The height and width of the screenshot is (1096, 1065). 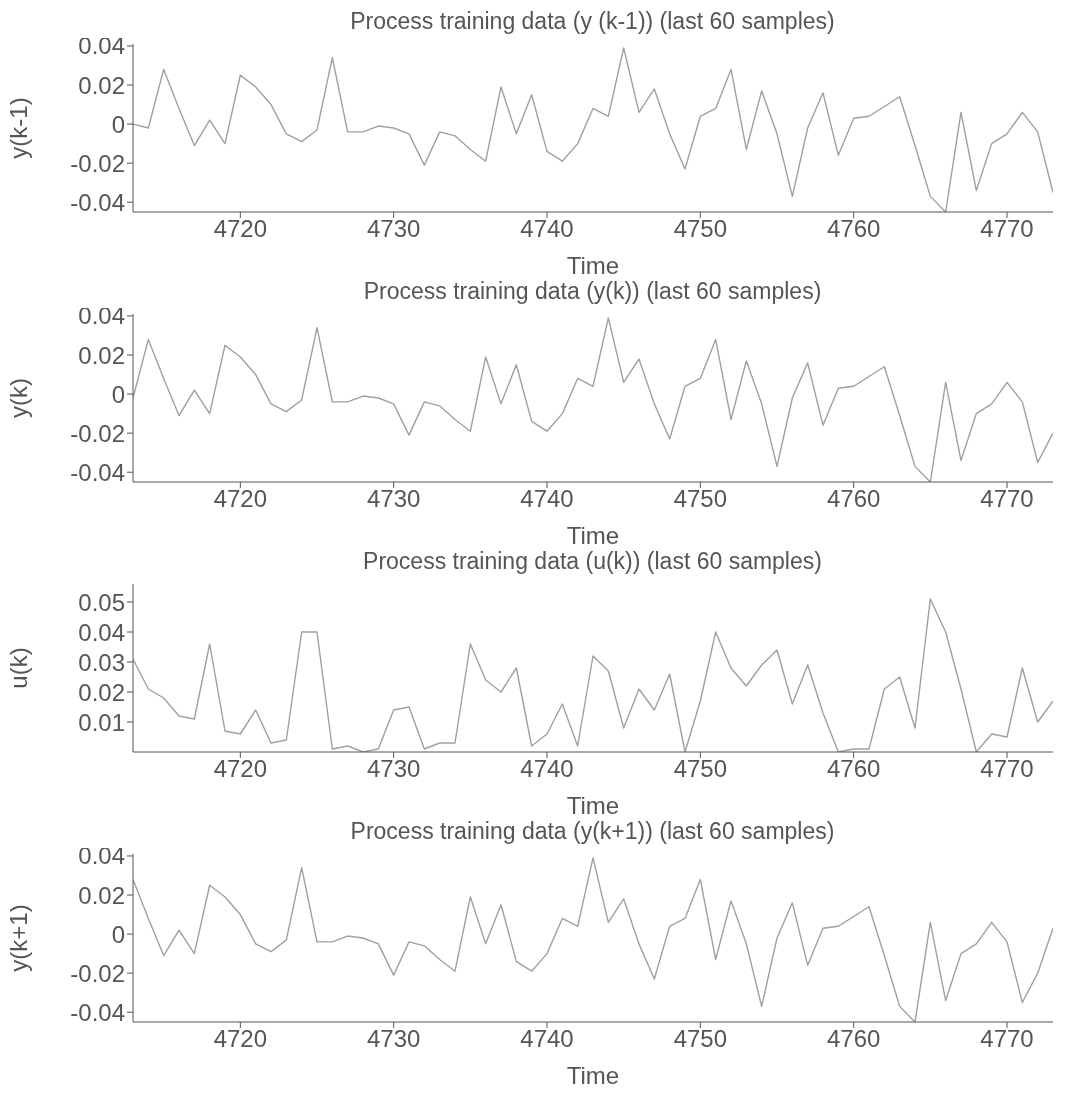 I want to click on y-tick-label: 0.03, so click(x=101, y=662).